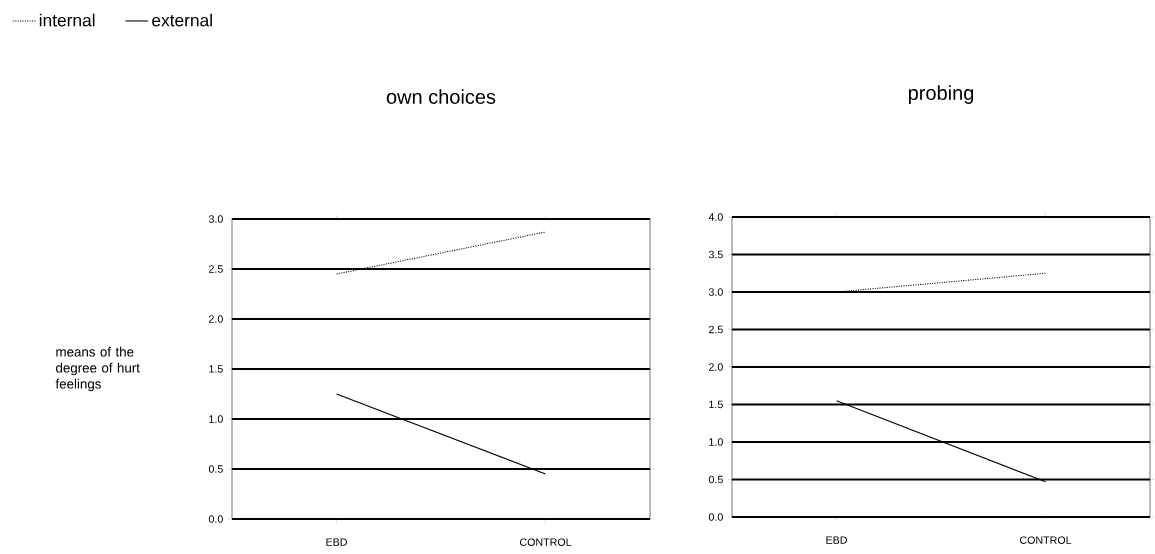 This screenshot has height=554, width=1155. Describe the element at coordinates (182, 20) in the screenshot. I see `legend-label: external` at that location.